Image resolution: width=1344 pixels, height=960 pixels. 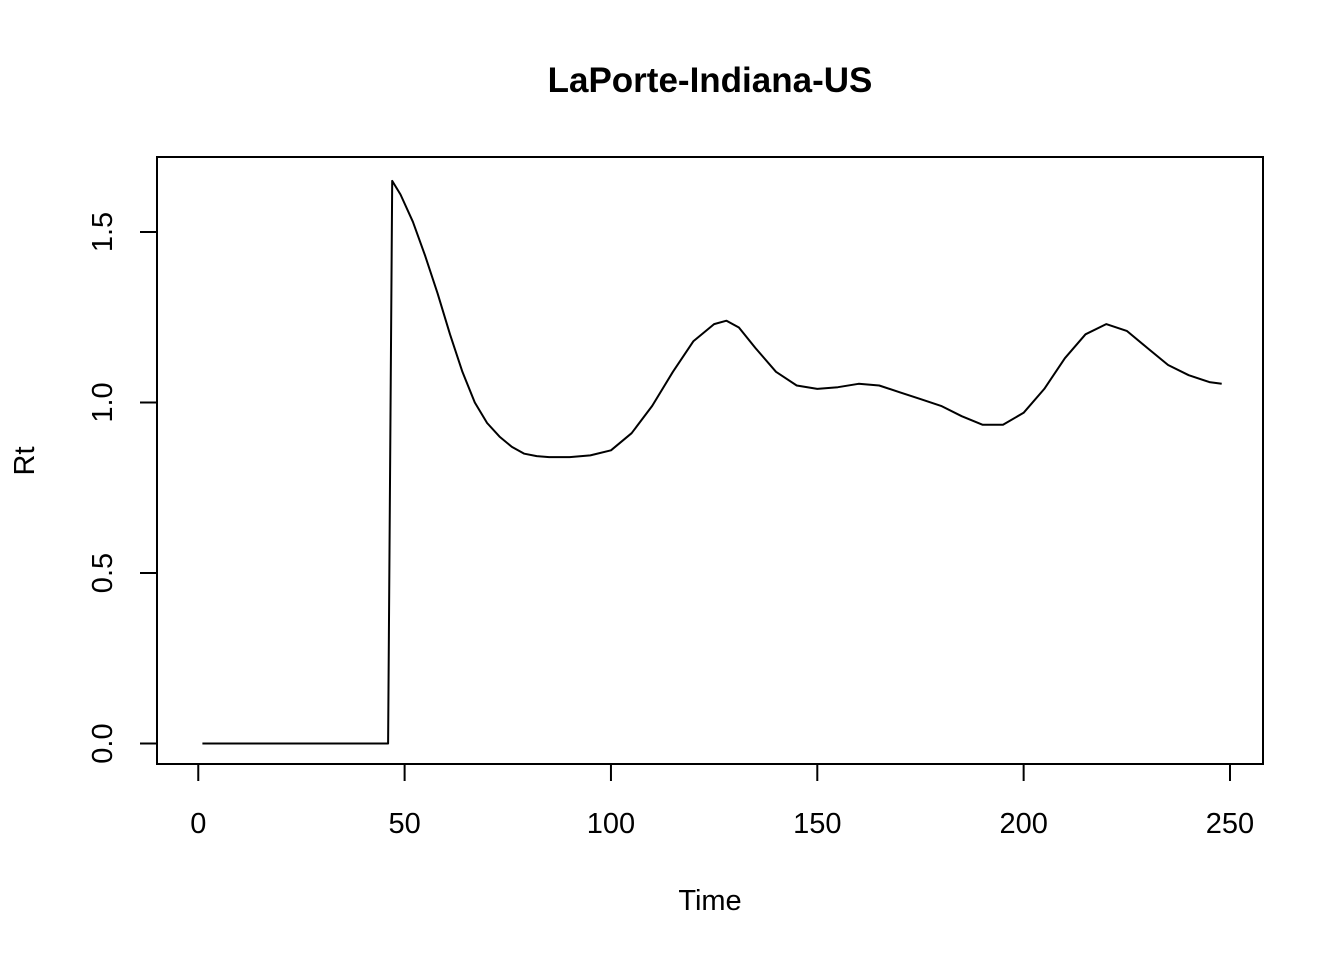 What do you see at coordinates (722, 801) in the screenshot?
I see `x-axis: 0 50 100 150 200 250` at bounding box center [722, 801].